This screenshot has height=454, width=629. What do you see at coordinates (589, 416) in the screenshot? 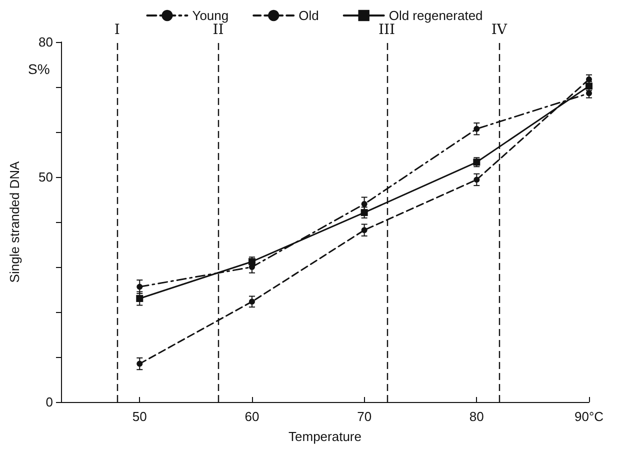
I see `x-tick-label: 90°C` at bounding box center [589, 416].